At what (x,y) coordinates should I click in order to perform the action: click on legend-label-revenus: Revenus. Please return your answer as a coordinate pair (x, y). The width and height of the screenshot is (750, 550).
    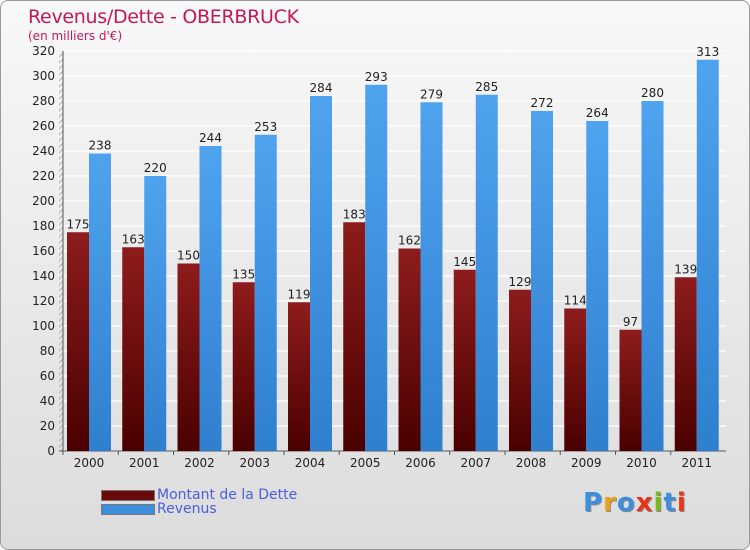
    Looking at the image, I should click on (187, 509).